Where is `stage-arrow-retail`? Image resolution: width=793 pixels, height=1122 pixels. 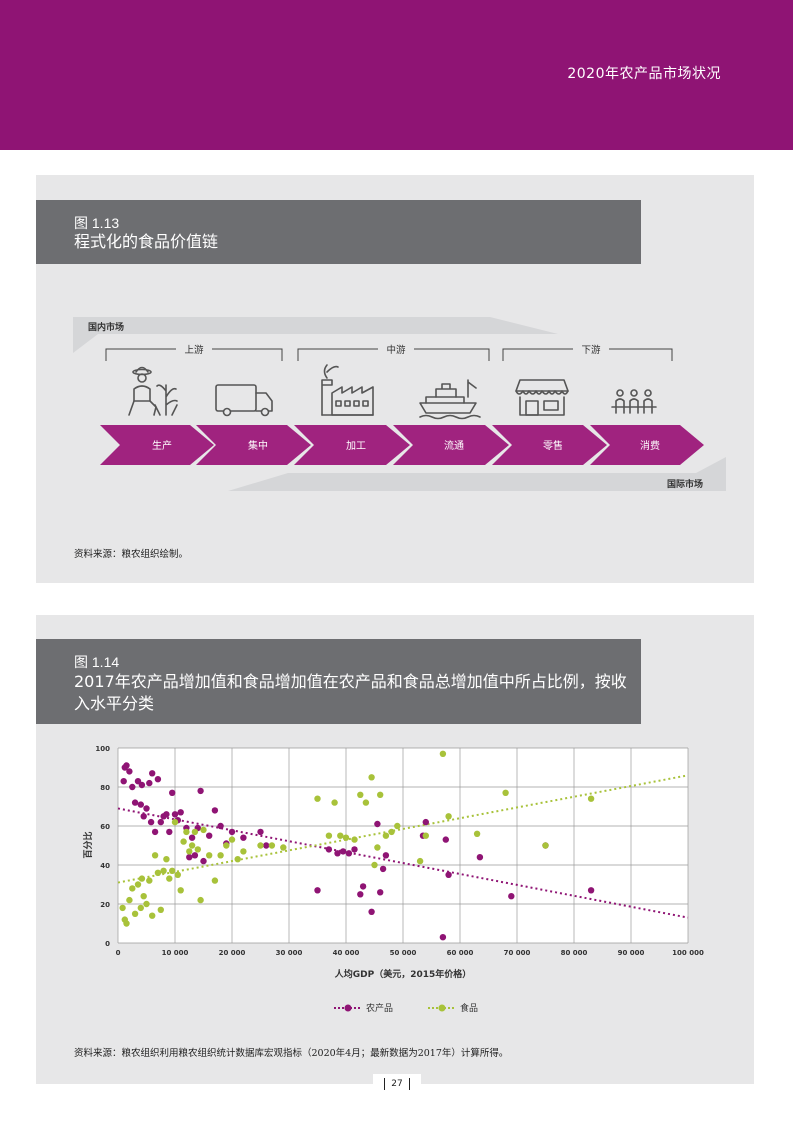 stage-arrow-retail is located at coordinates (549, 445).